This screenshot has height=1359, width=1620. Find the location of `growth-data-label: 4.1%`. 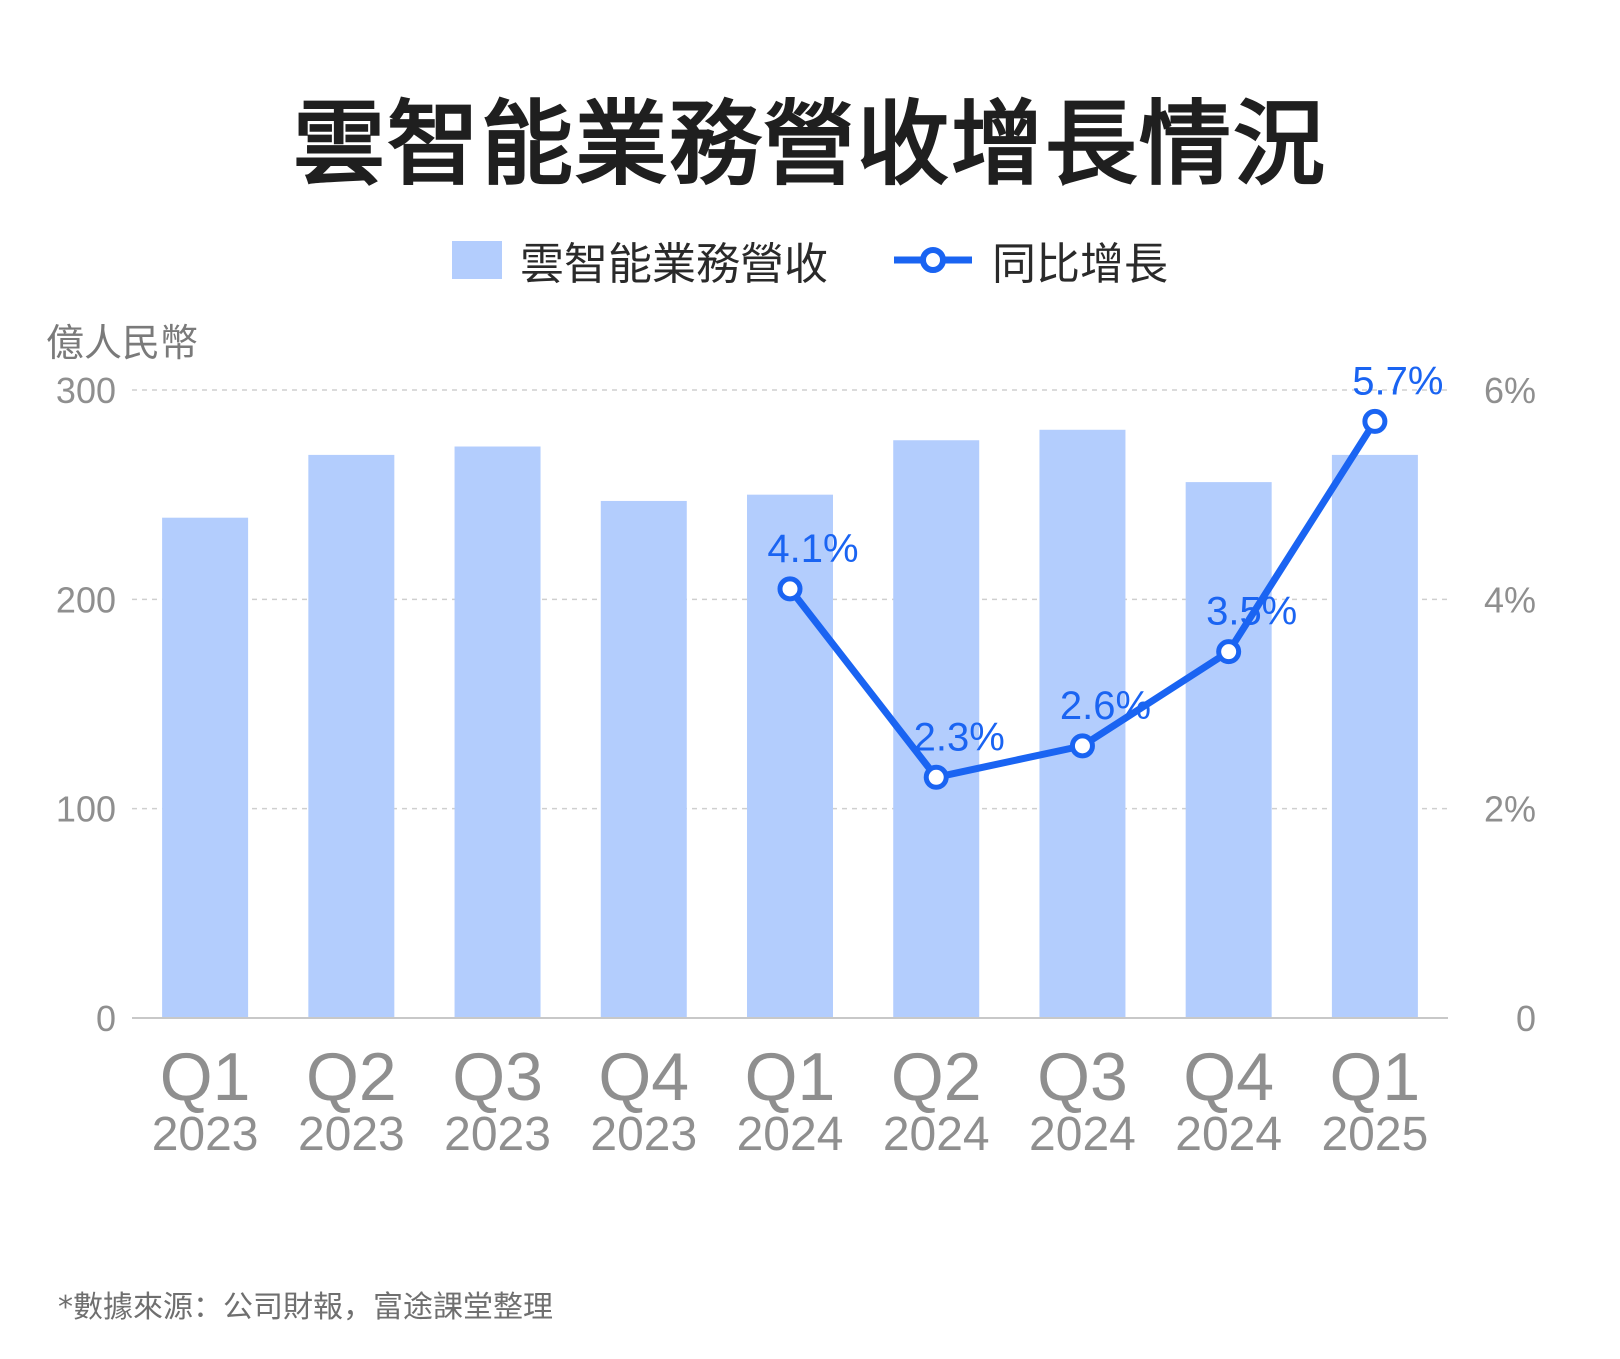

growth-data-label: 4.1% is located at coordinates (812, 549).